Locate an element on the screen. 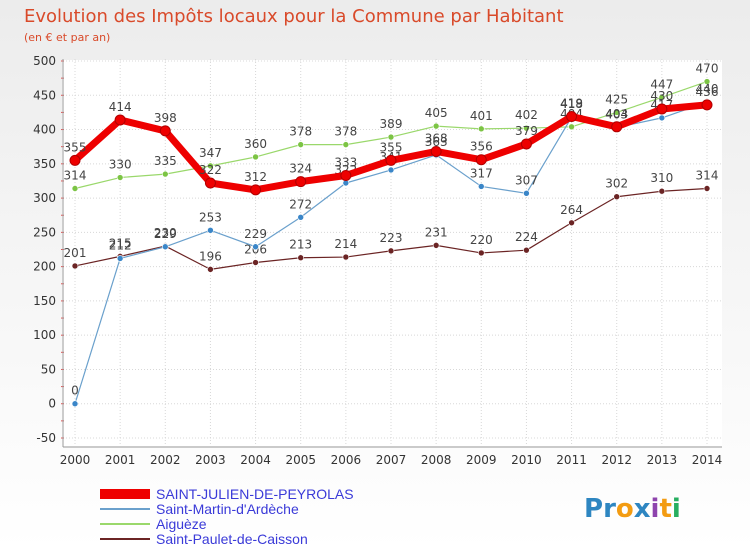  data-label: 355 is located at coordinates (391, 147).